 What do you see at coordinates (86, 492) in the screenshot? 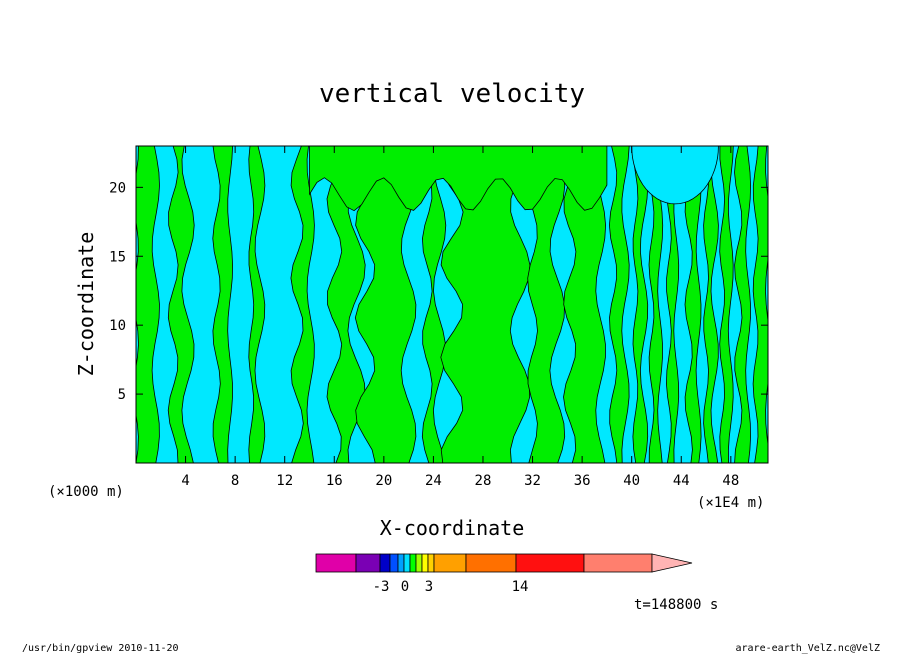
I see `x-unit-left: (×1000 m)` at bounding box center [86, 492].